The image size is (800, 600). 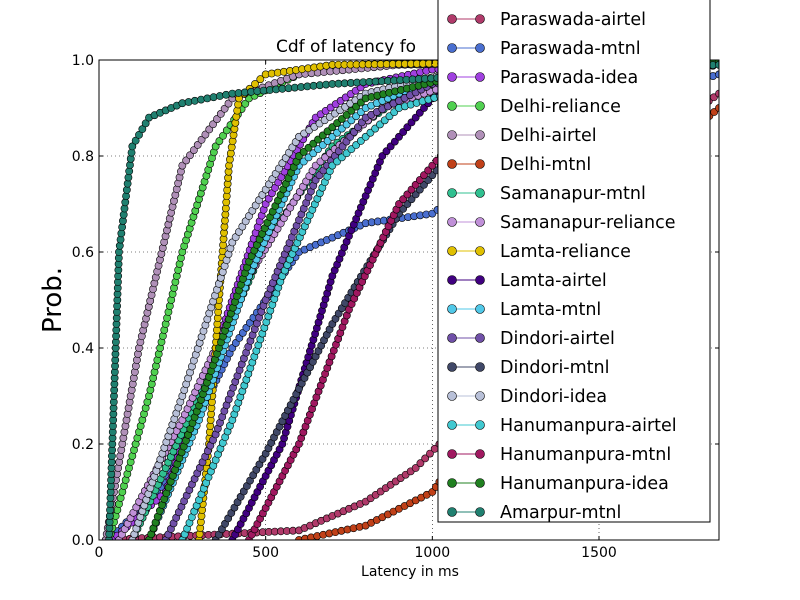 What do you see at coordinates (83, 157) in the screenshot?
I see `y-tick-label-4: 0.8` at bounding box center [83, 157].